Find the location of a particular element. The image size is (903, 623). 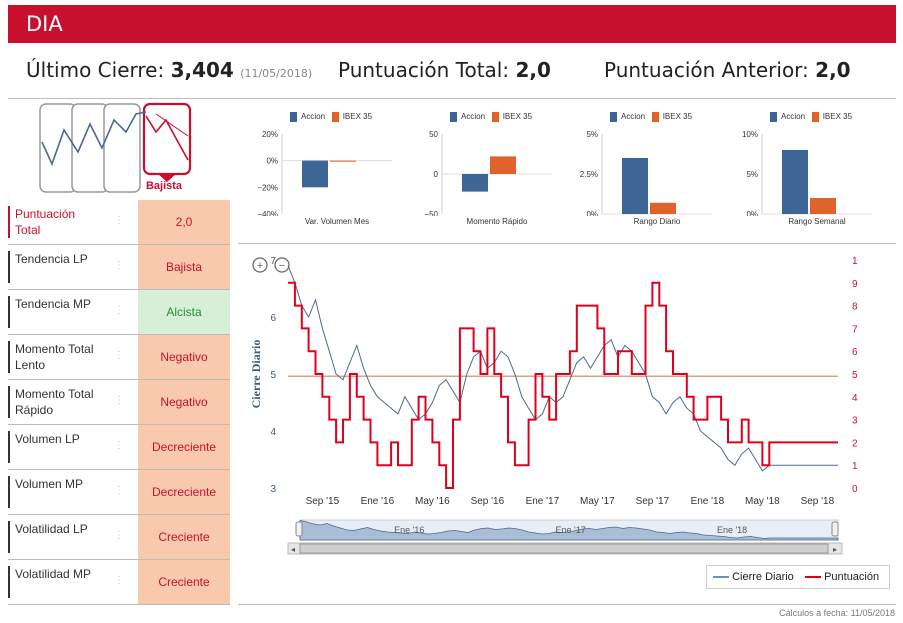

indicator-row: Volatilidad MP ⋮ Creciente is located at coordinates (119, 582).